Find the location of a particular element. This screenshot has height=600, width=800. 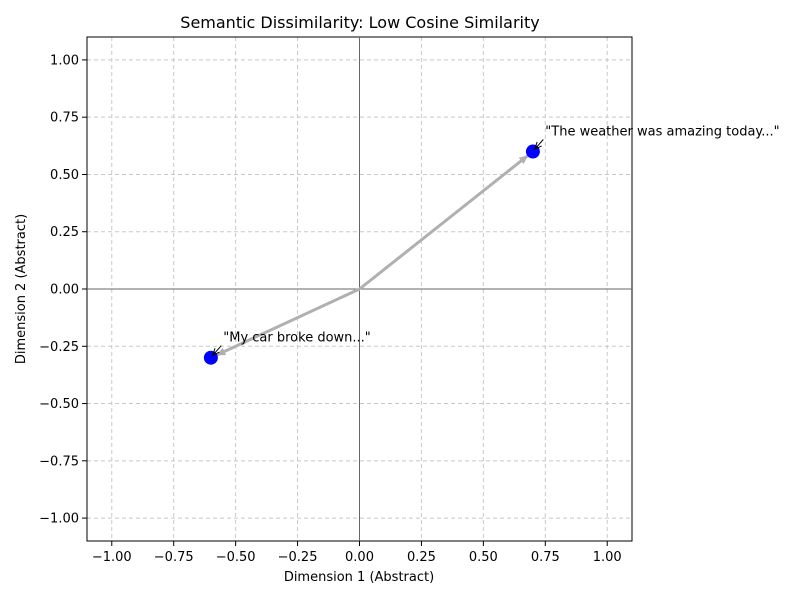

x-tick-label: −0.25 is located at coordinates (298, 557).